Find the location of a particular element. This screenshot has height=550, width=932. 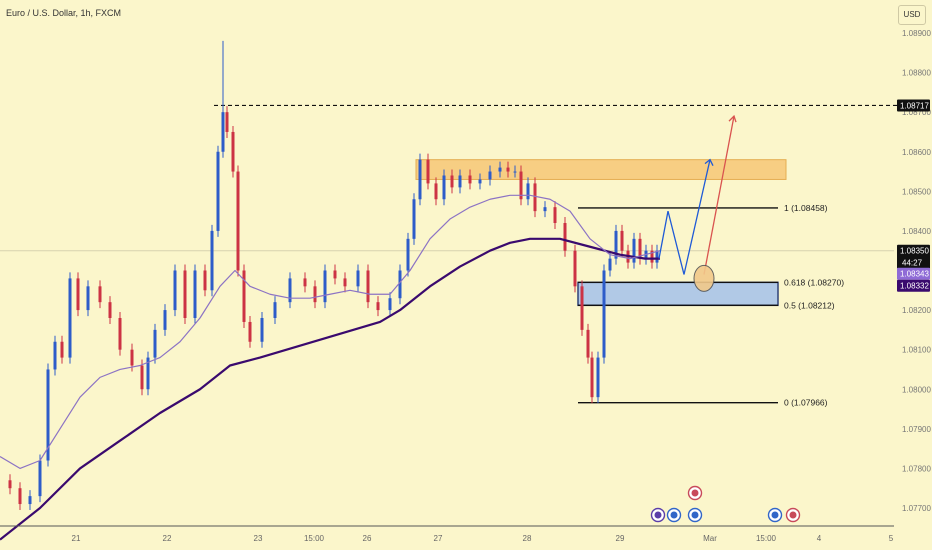

y-tick-label: 1.08400 is located at coordinates (916, 231).